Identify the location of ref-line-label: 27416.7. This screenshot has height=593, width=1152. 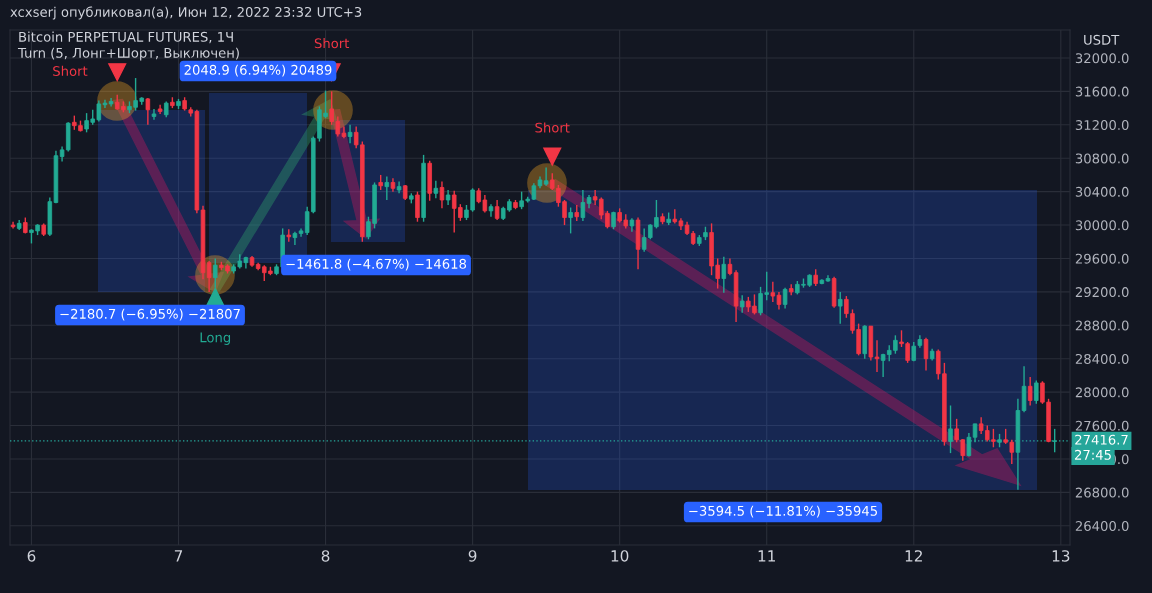
(1101, 439).